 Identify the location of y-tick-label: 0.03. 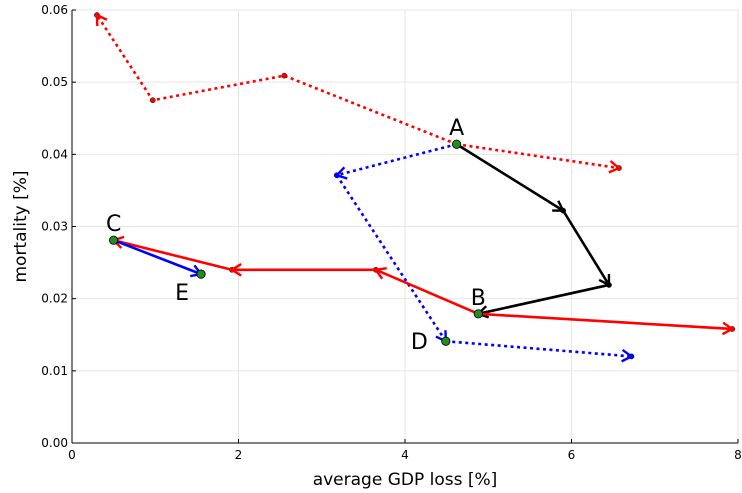
(54, 227).